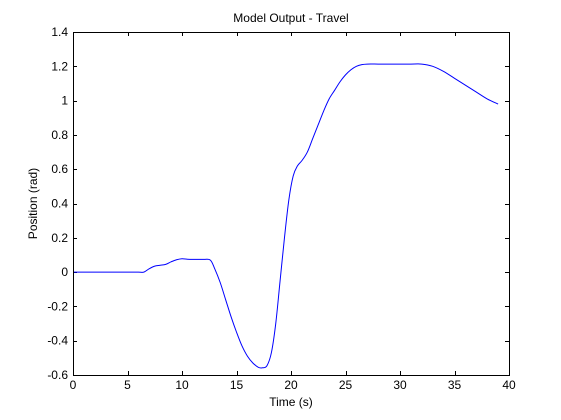 Image resolution: width=561 pixels, height=420 pixels. I want to click on y-tick-label: 0.4, so click(59, 204).